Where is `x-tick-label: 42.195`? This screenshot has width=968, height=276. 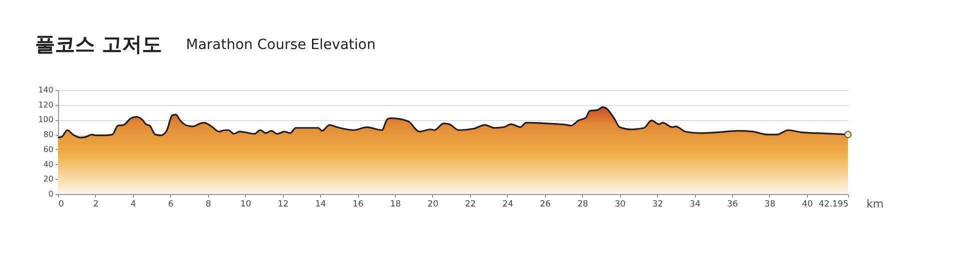 x-tick-label: 42.195 is located at coordinates (833, 205).